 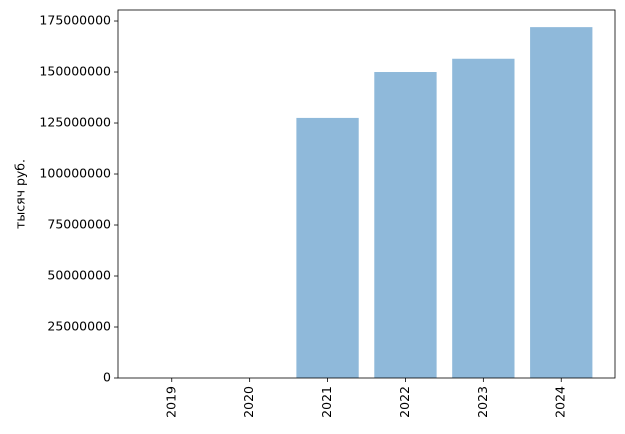 I want to click on y-tick-label: 125000000, so click(x=75, y=122).